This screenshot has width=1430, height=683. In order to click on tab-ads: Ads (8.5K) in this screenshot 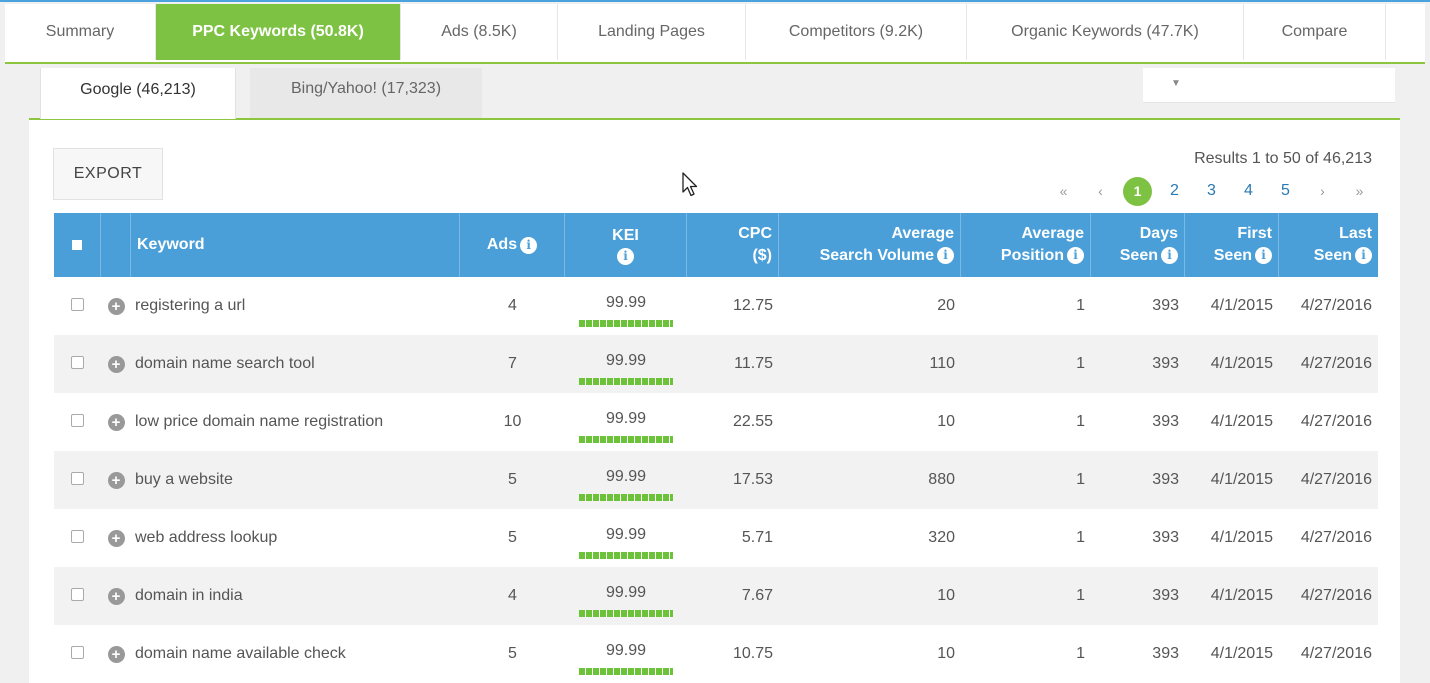, I will do `click(479, 32)`.